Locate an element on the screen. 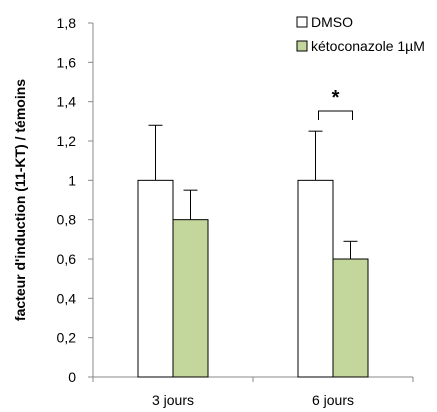 Image resolution: width=437 pixels, height=412 pixels. y-tick-label: 0 is located at coordinates (72, 377).